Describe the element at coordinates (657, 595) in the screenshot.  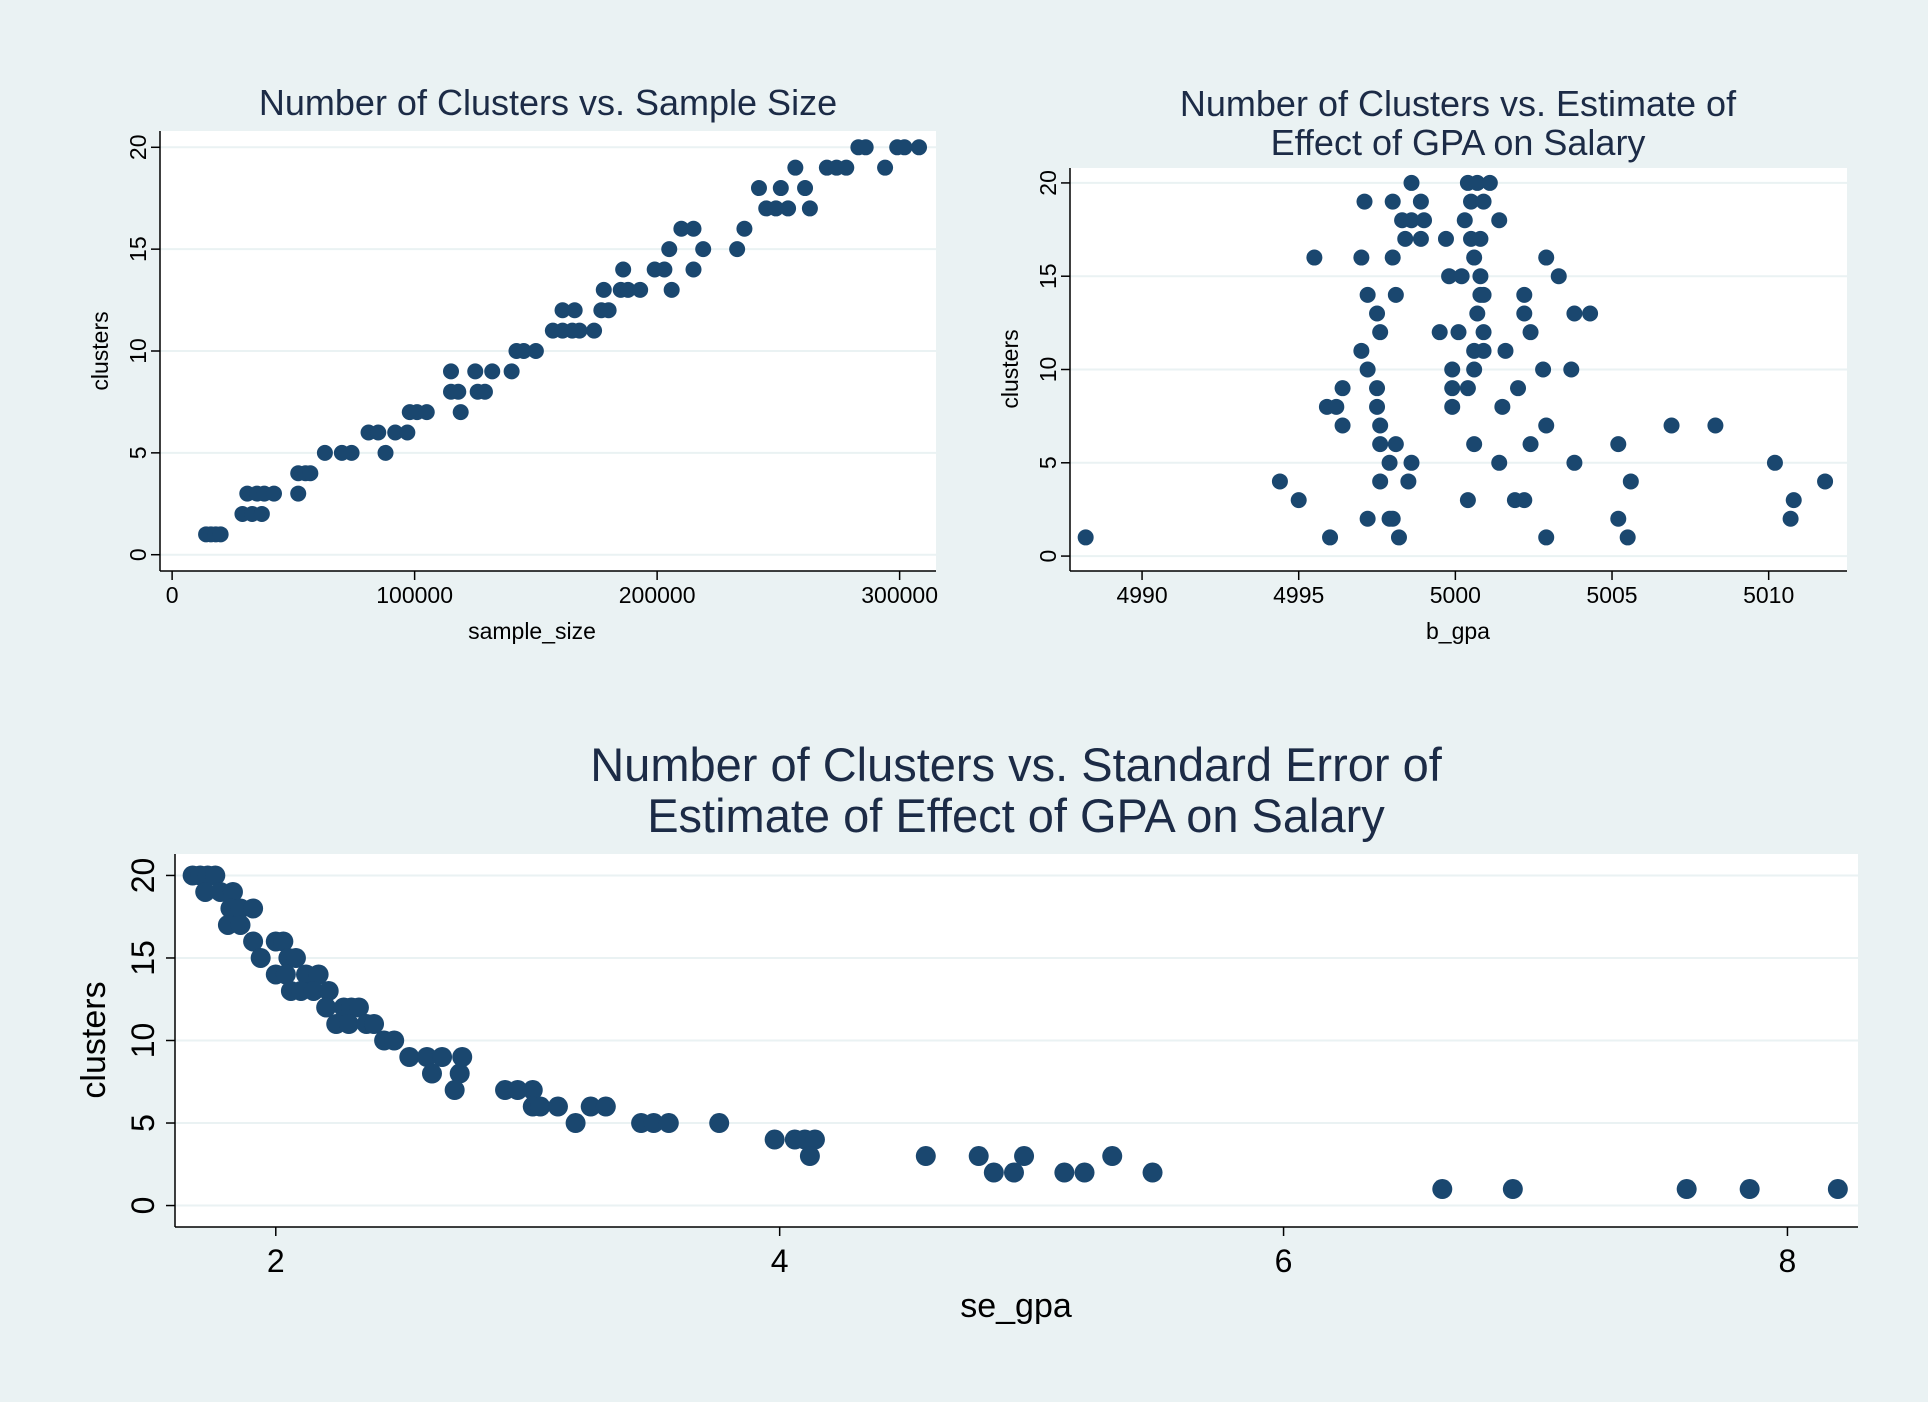
I see `x-tick-label: 200000` at that location.